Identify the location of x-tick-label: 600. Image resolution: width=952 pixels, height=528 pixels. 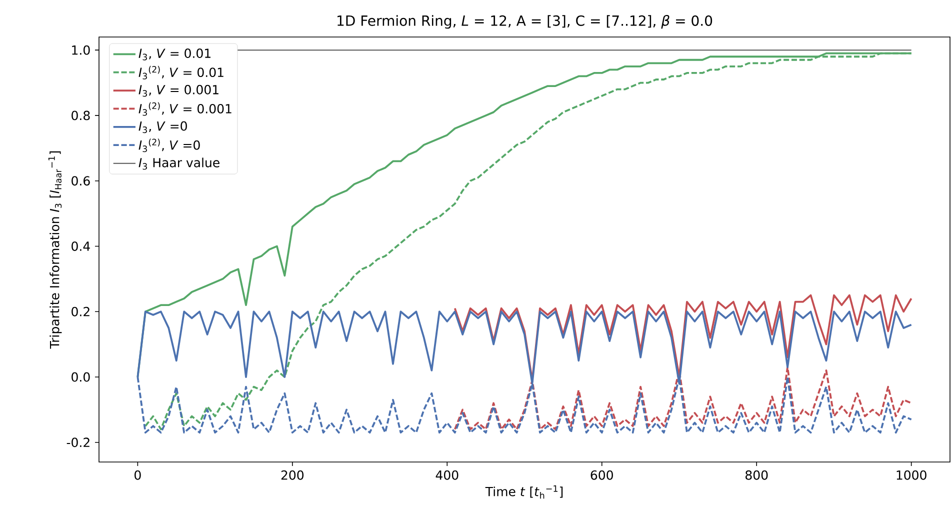
(601, 475).